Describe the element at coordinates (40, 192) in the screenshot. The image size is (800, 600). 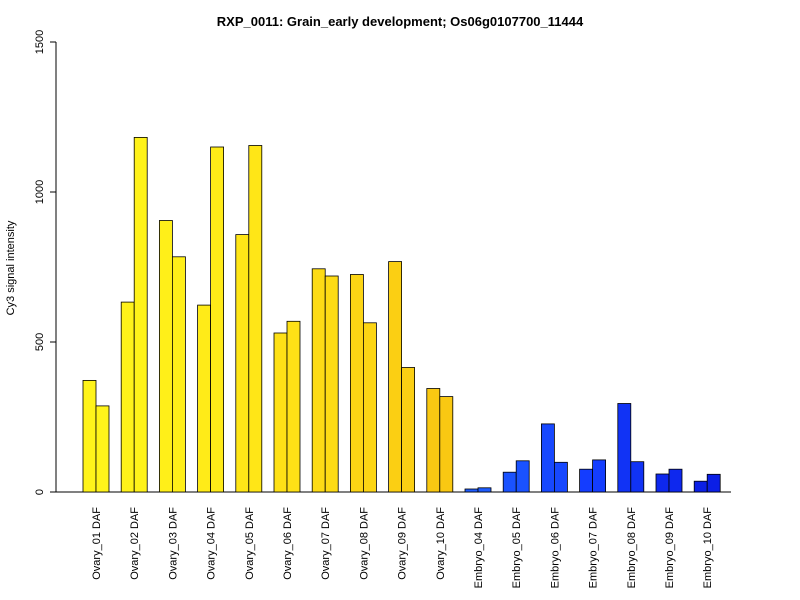
I see `y-tick-label: 1000` at that location.